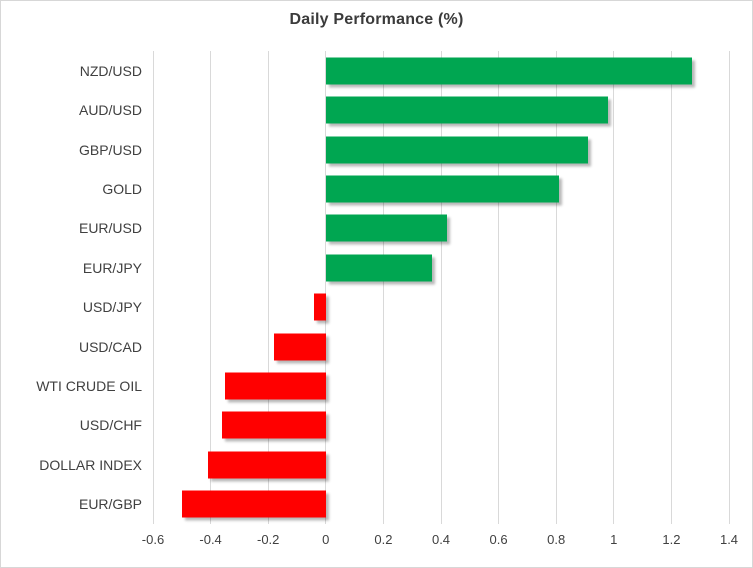 The image size is (753, 568). Describe the element at coordinates (153, 539) in the screenshot. I see `x-tick-label--0.6: -0.6` at that location.